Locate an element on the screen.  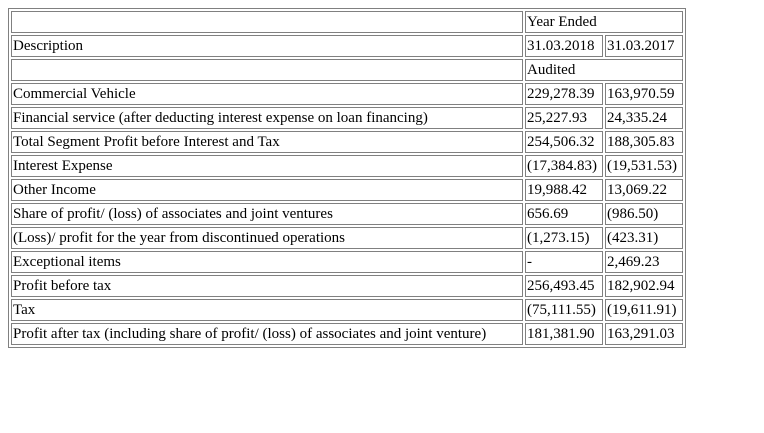
table-row: Tax (75,111.55) (19,611.91) is located at coordinates (347, 310).